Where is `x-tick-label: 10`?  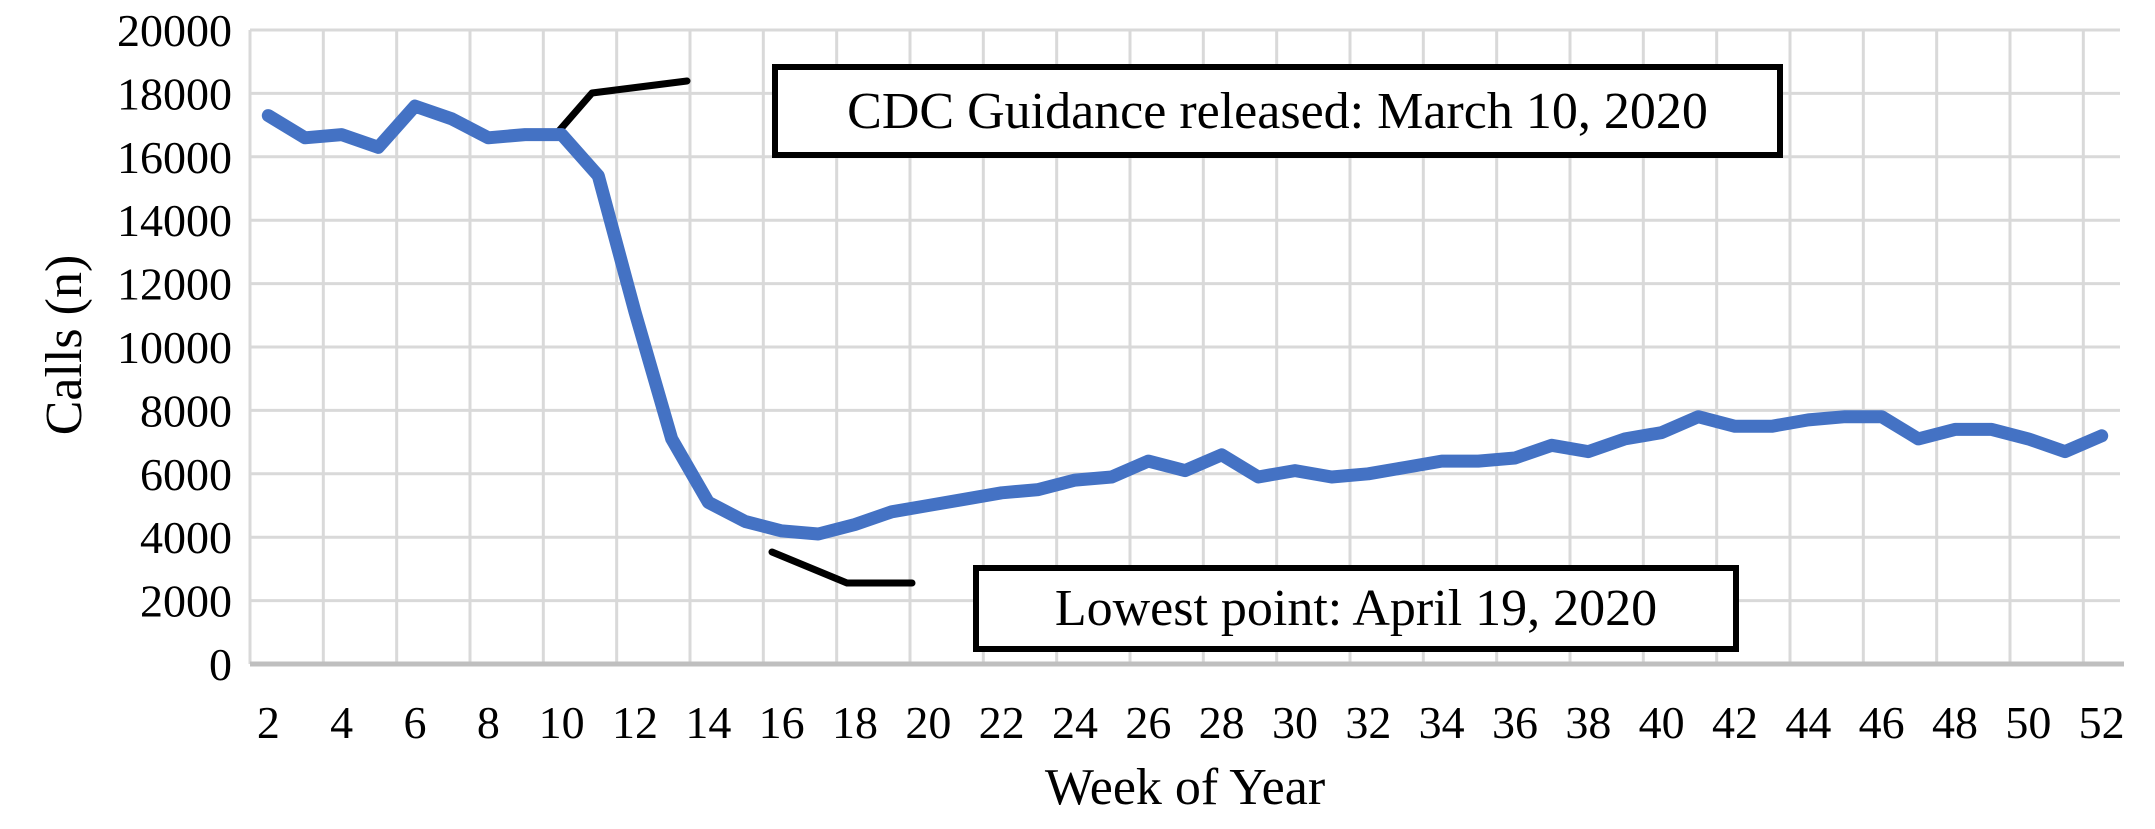 x-tick-label: 10 is located at coordinates (562, 722).